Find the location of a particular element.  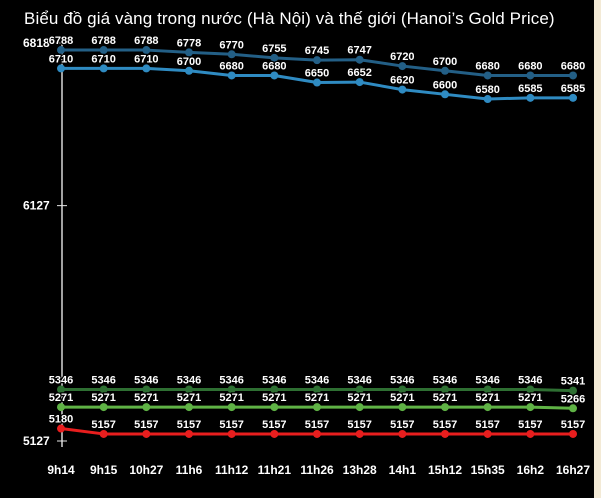

x-tick-label: 11h6 is located at coordinates (189, 470).